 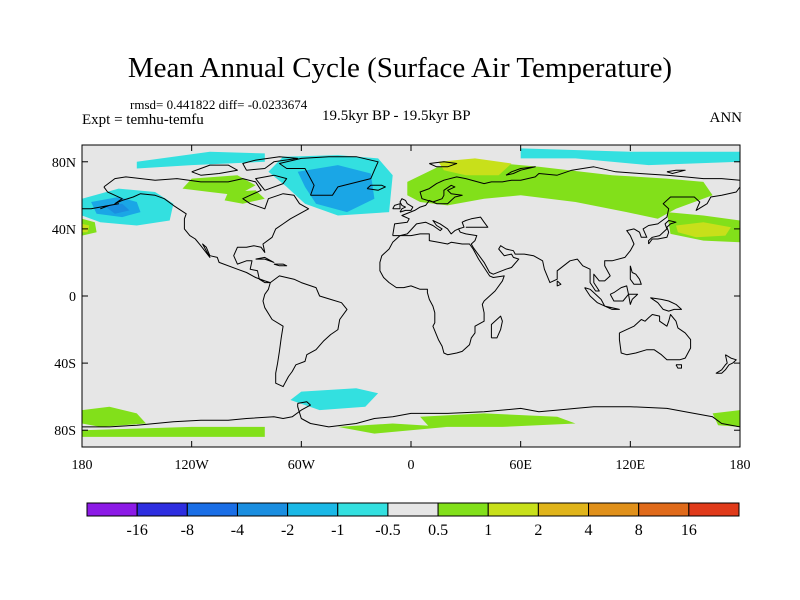 What do you see at coordinates (336, 189) in the screenshot?
I see `anomaly-north-atlantic-core` at bounding box center [336, 189].